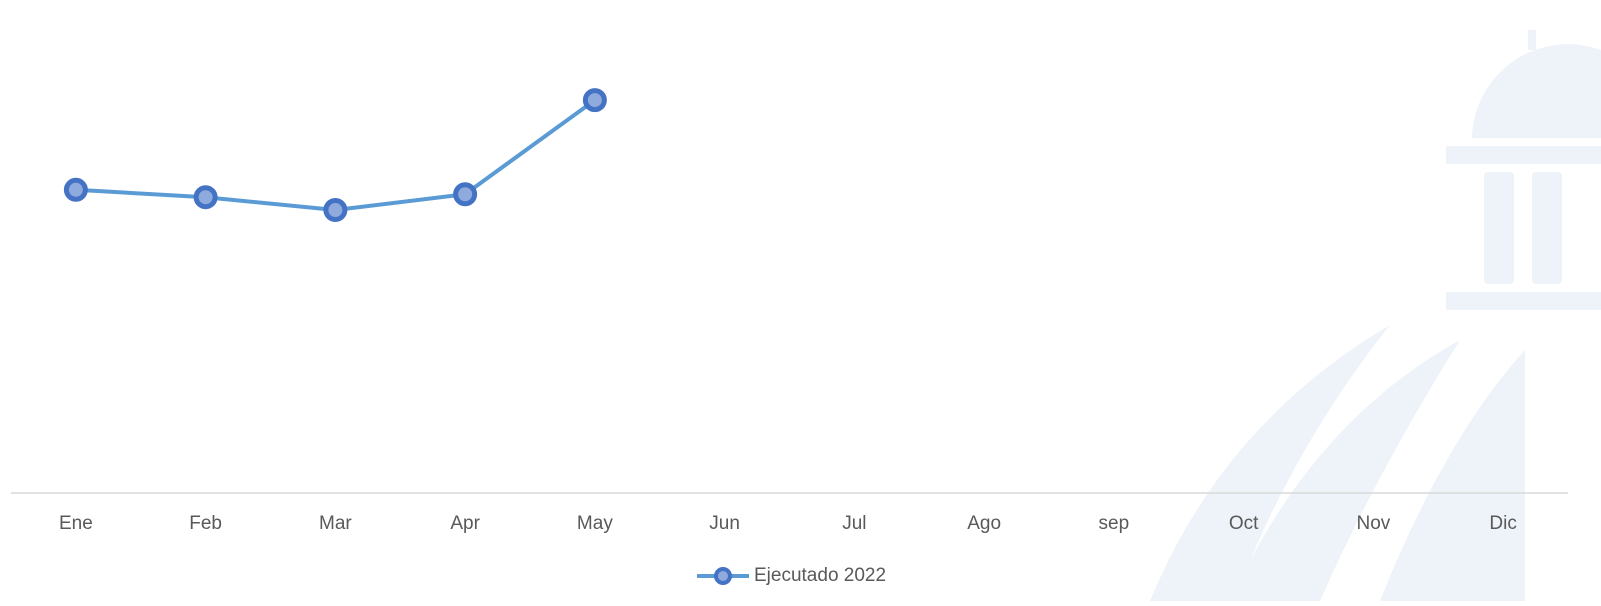 Image resolution: width=1601 pixels, height=606 pixels. Describe the element at coordinates (724, 523) in the screenshot. I see `x-tick-label: Jun` at that location.